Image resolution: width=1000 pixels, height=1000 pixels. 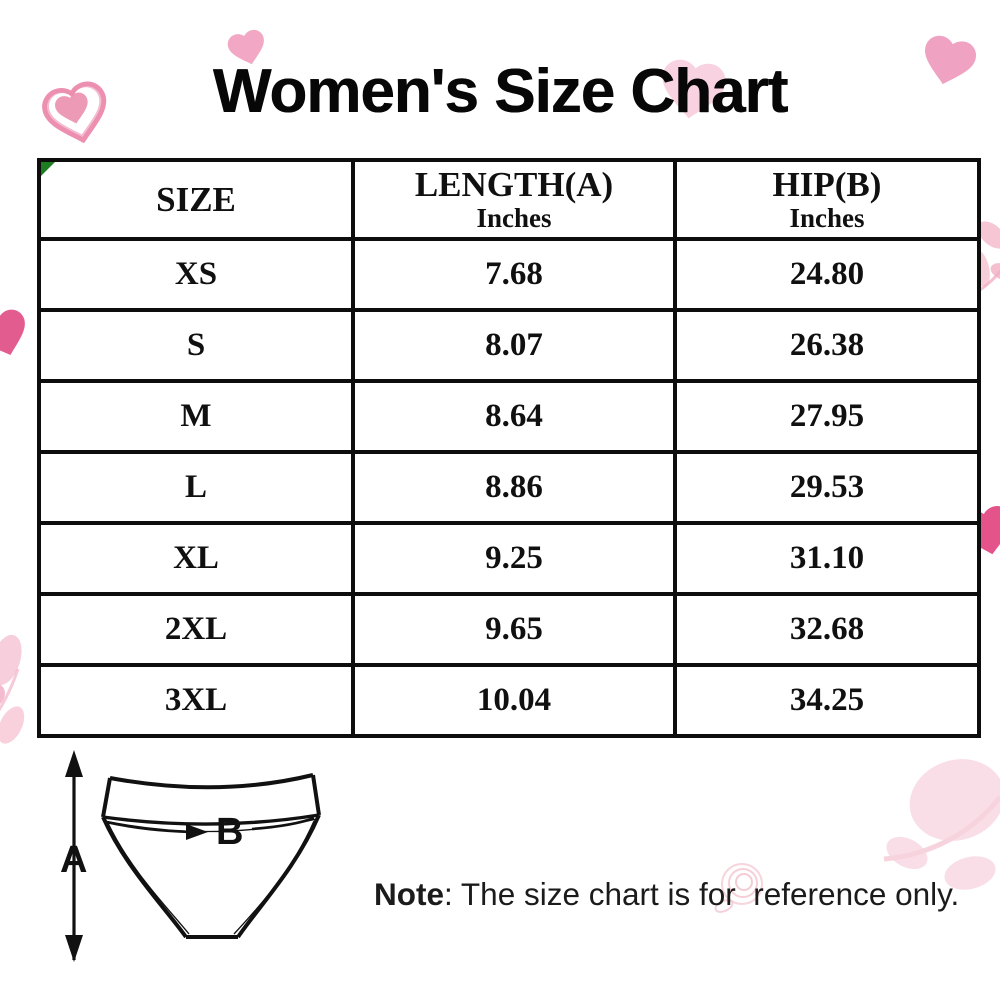 I want to click on length-cell: 8.07, so click(x=514, y=345).